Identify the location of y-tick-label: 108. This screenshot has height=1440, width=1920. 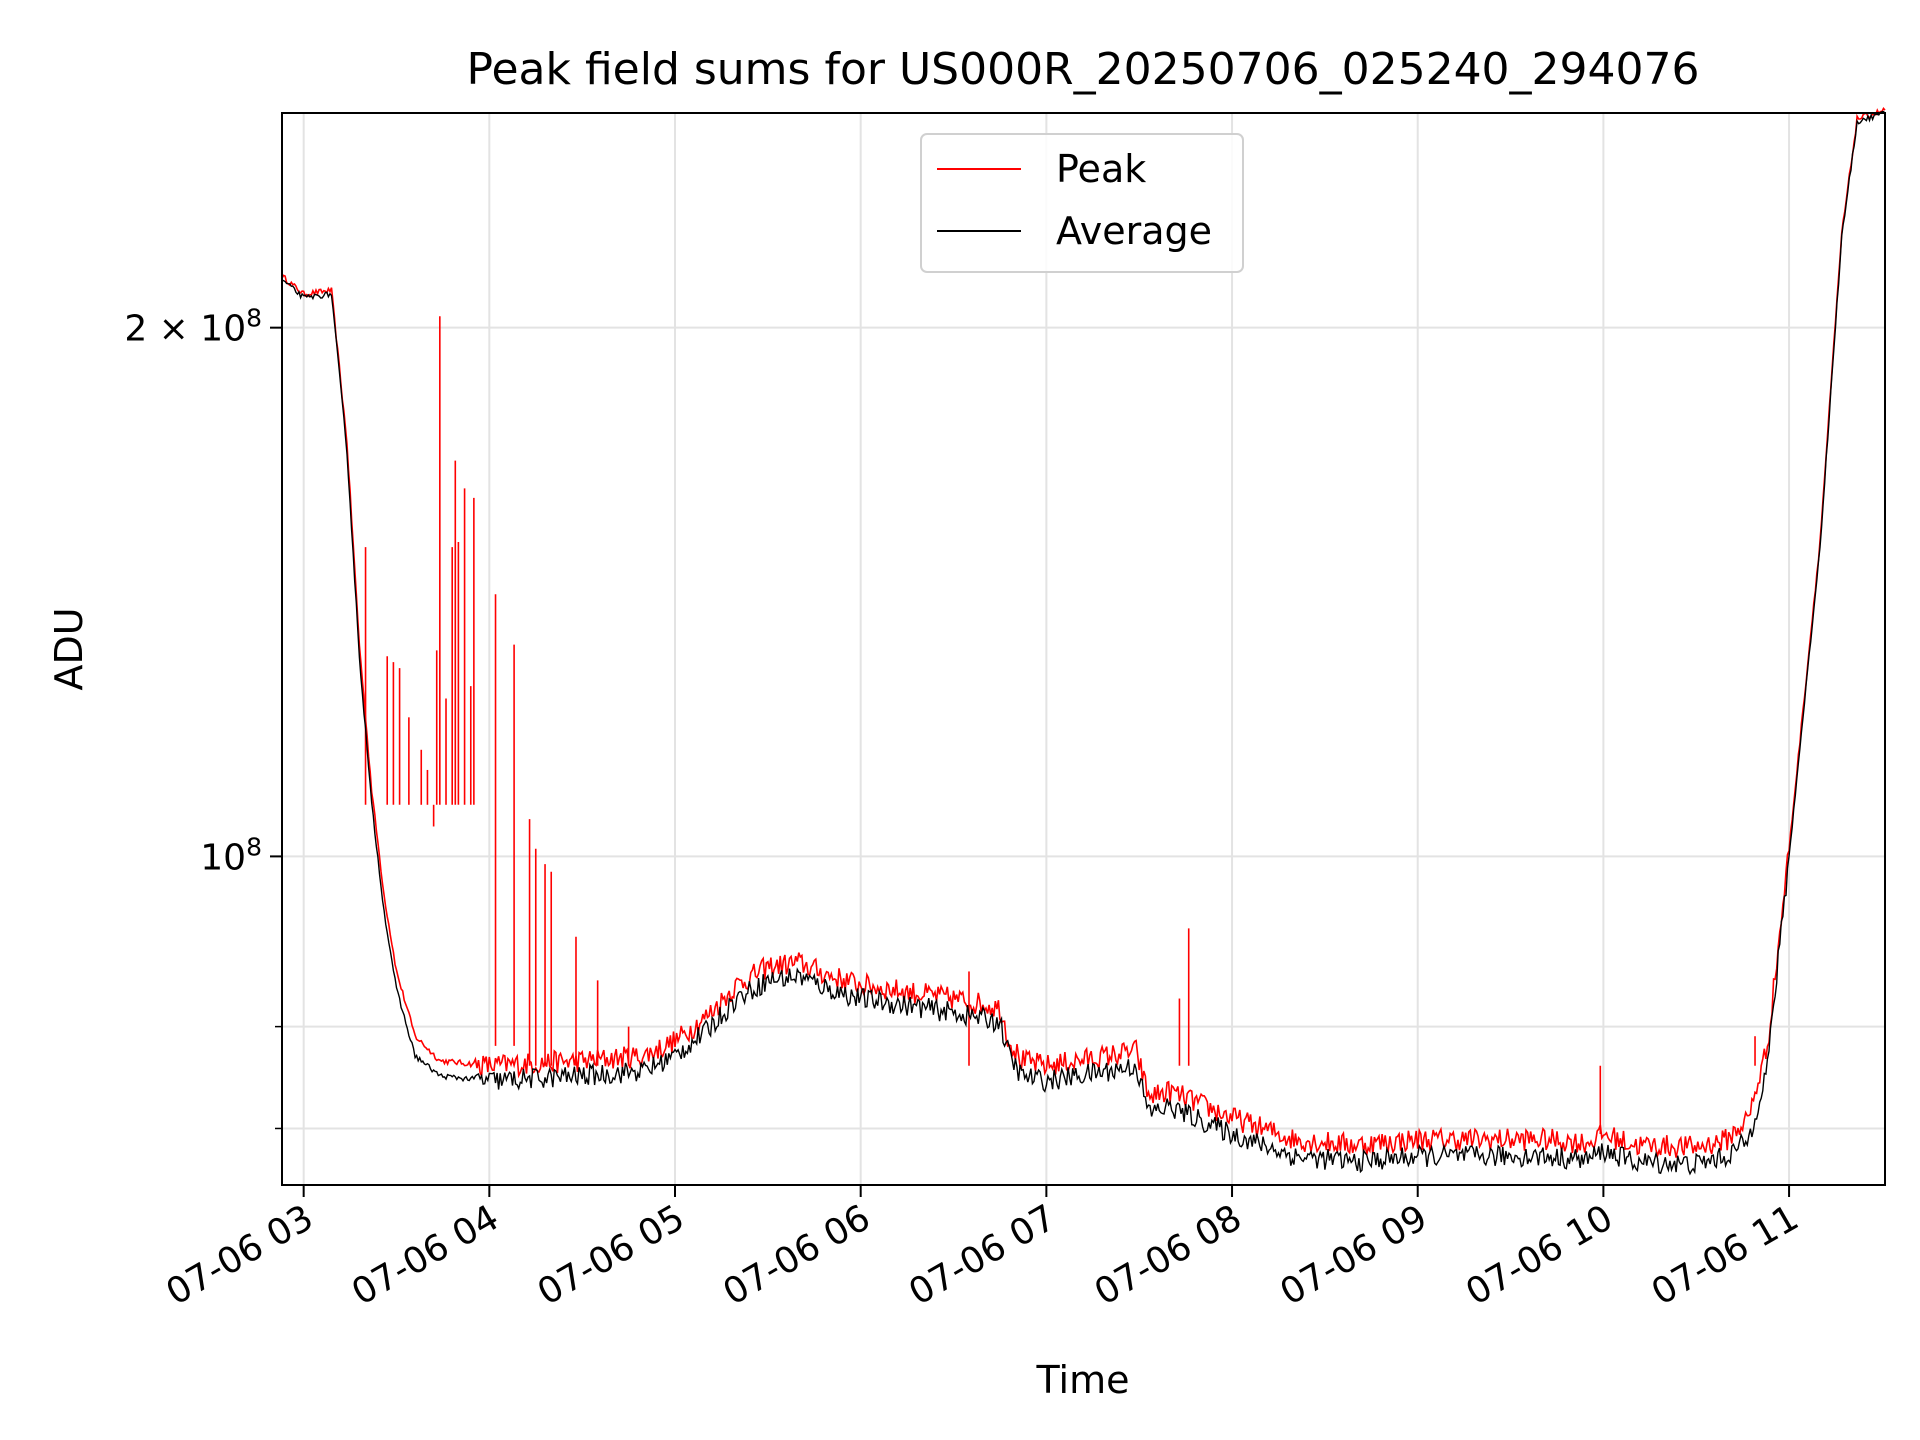
(231, 855).